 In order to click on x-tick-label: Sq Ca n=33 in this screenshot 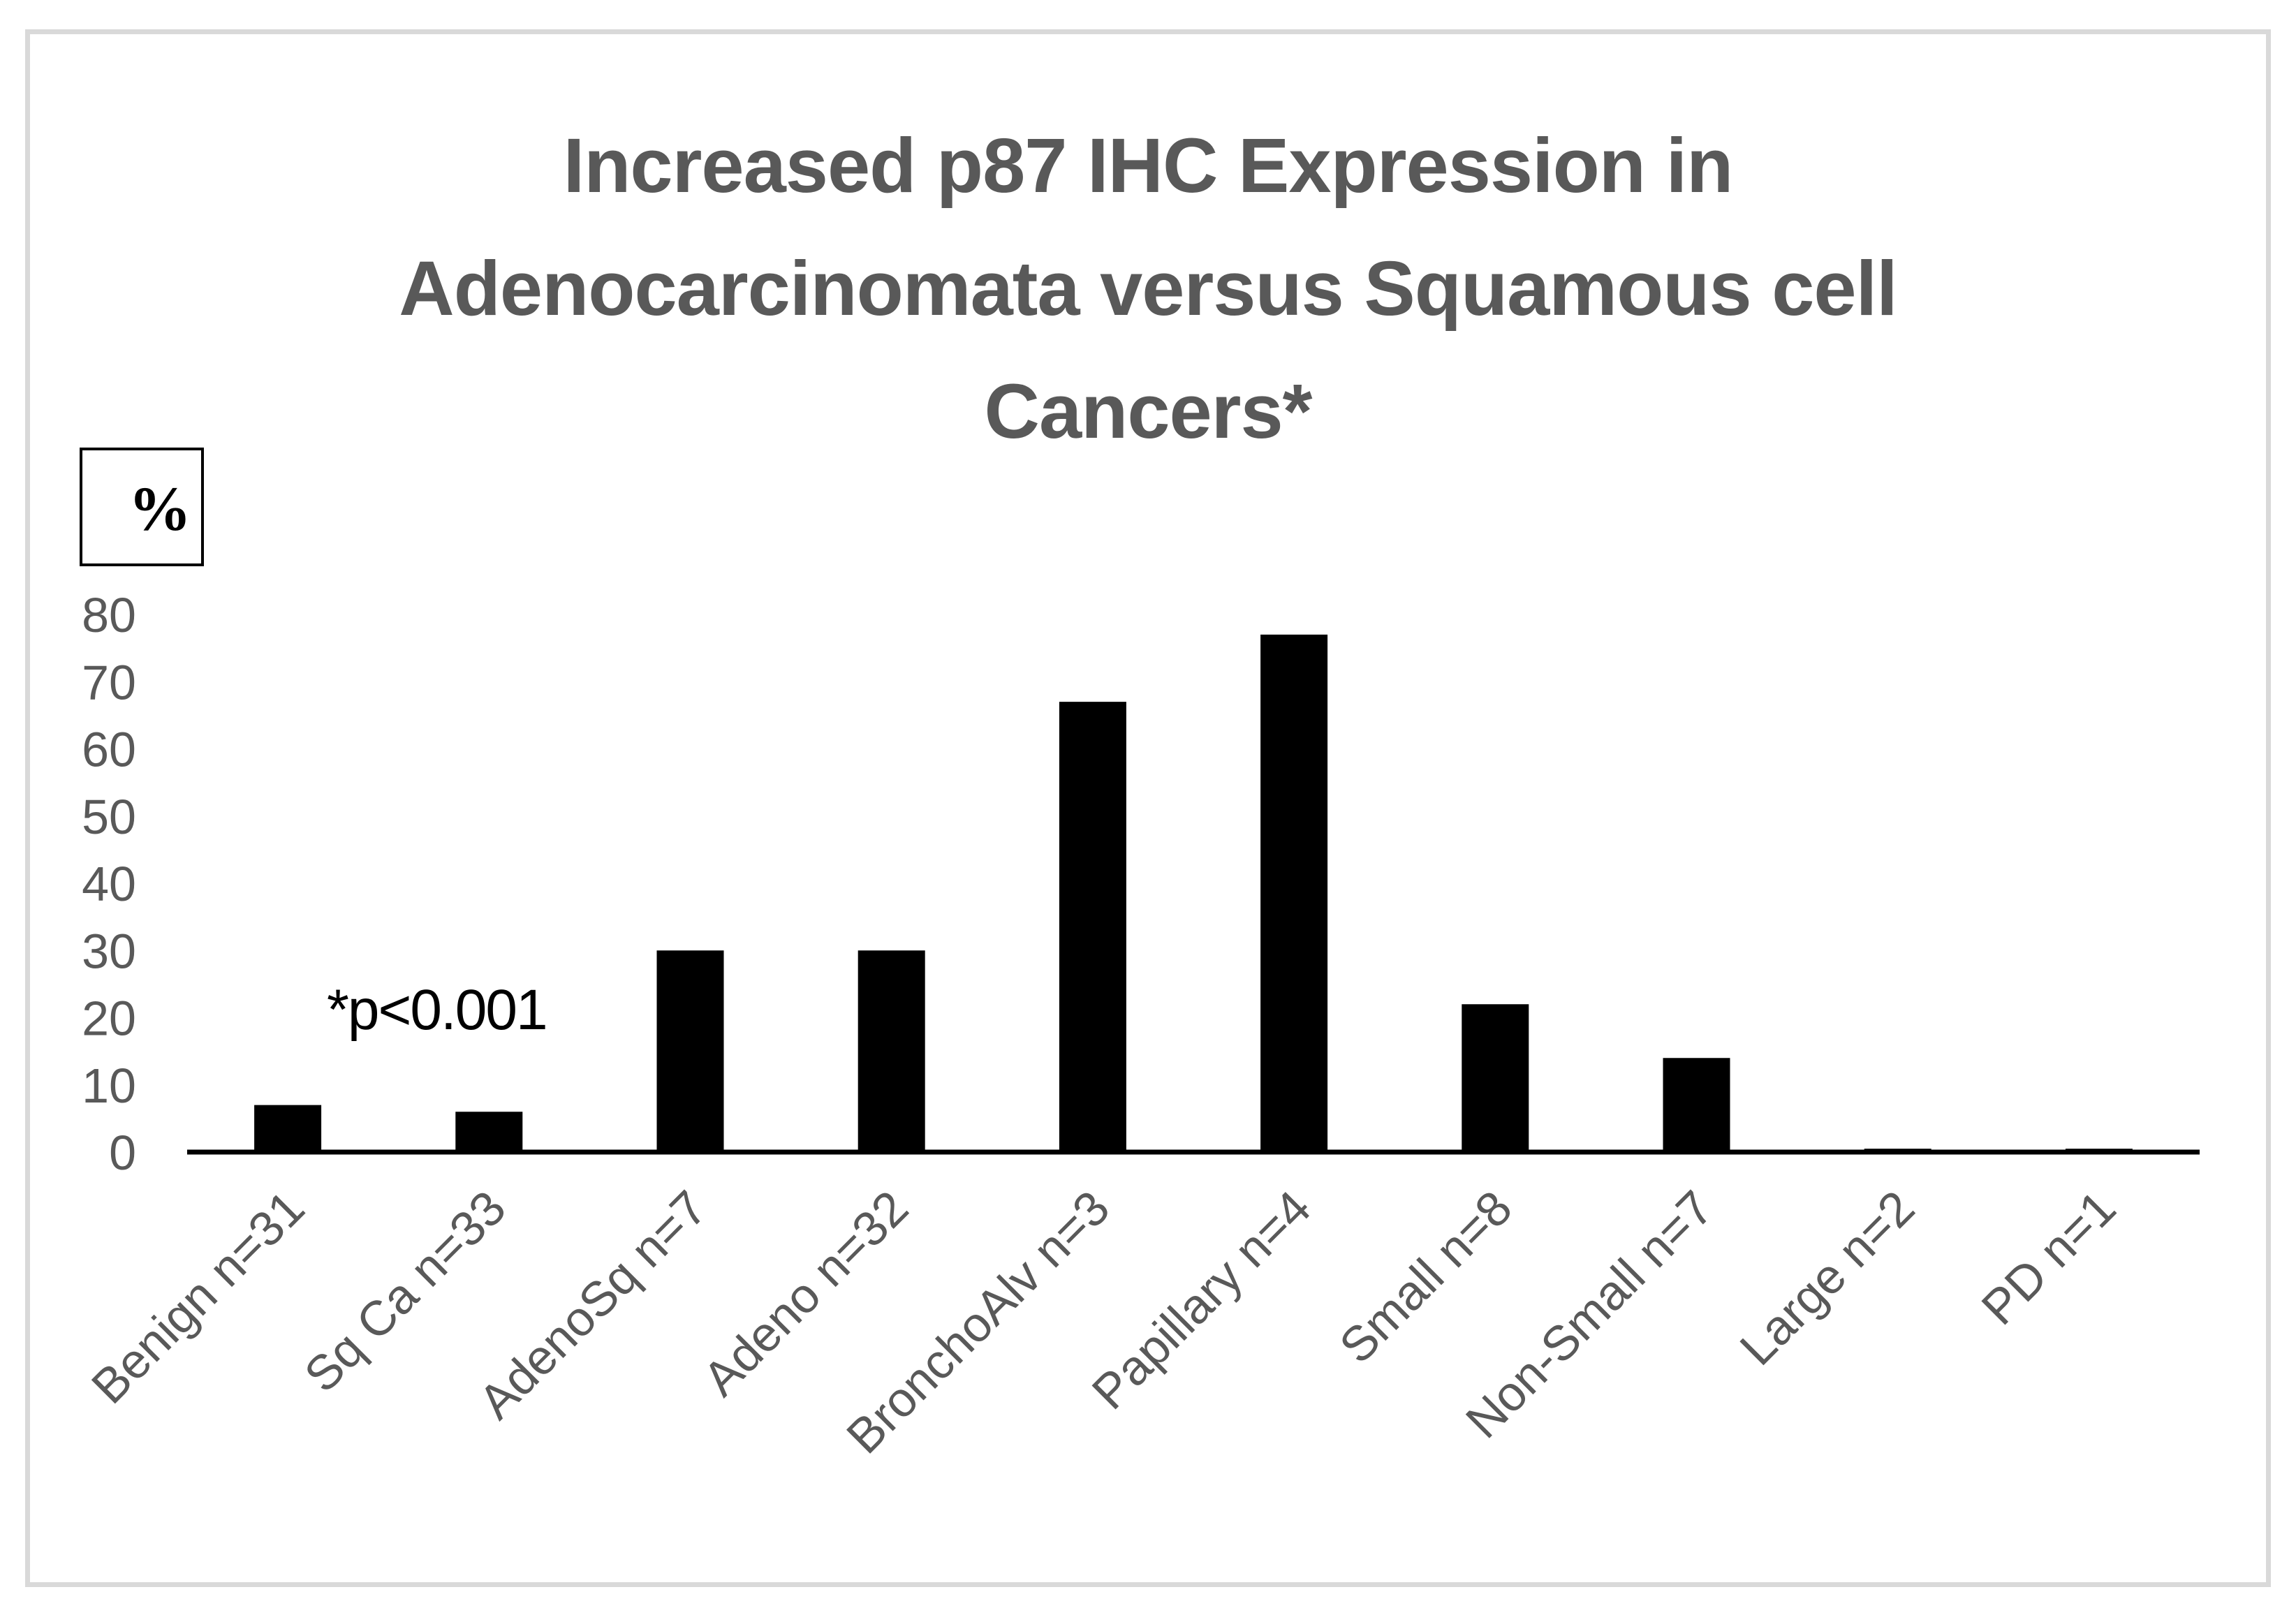, I will do `click(405, 1291)`.